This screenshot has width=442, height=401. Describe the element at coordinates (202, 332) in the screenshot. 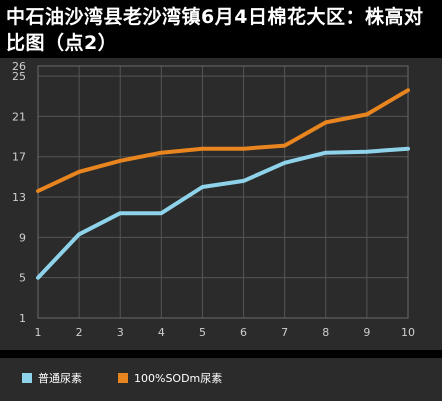

I see `x-tick-label: 5` at that location.